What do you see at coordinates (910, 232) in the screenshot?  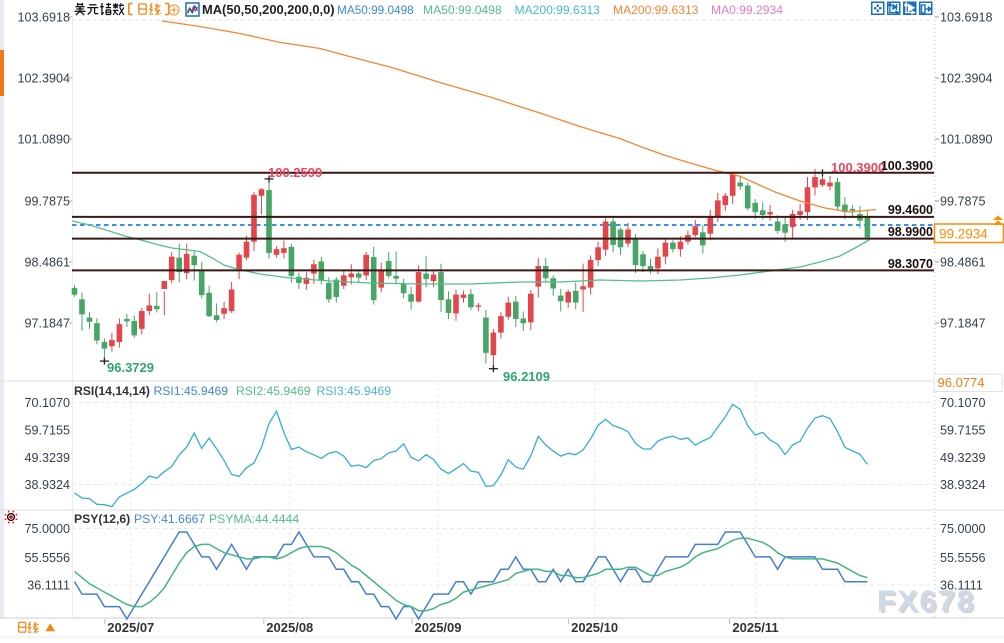 I see `svg-text: 98.9900` at bounding box center [910, 232].